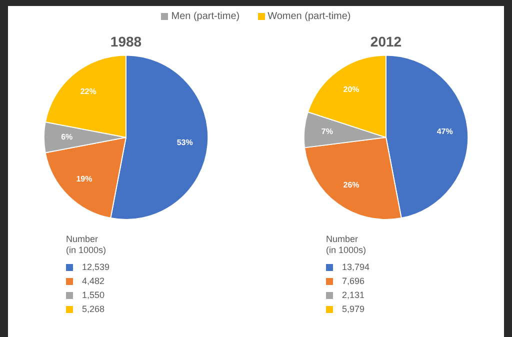  Describe the element at coordinates (93, 309) in the screenshot. I see `text: 5,268` at that location.